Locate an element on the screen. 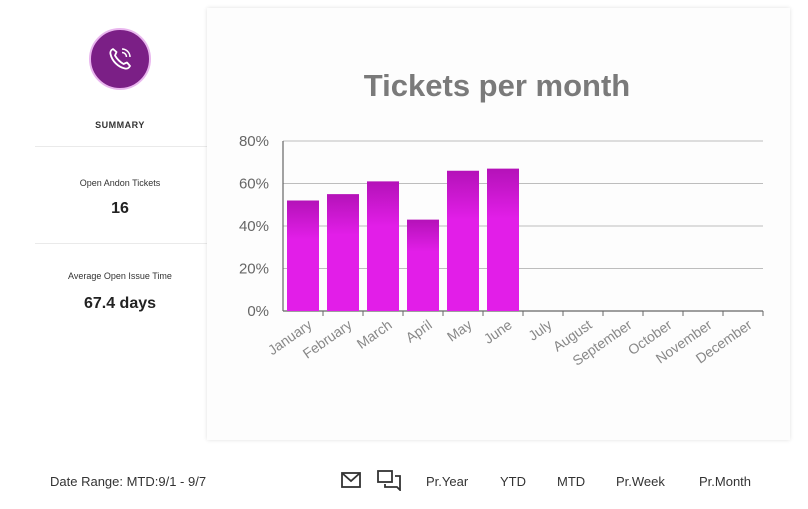  bar-january is located at coordinates (303, 256).